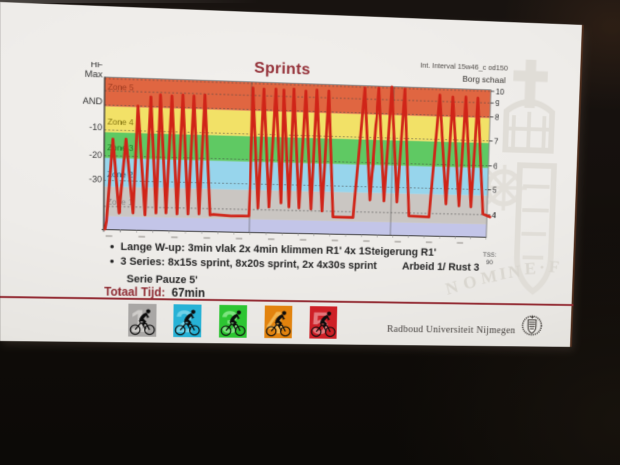 This screenshot has height=465, width=620. I want to click on svg-text: Max, so click(94, 74).